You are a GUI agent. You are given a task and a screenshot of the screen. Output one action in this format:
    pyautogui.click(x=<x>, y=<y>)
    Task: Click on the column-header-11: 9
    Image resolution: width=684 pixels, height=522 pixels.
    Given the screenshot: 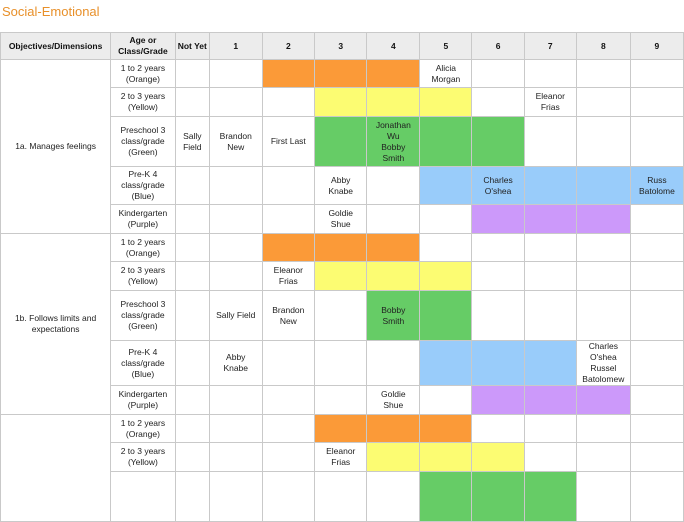 What is the action you would take?
    pyautogui.click(x=656, y=46)
    